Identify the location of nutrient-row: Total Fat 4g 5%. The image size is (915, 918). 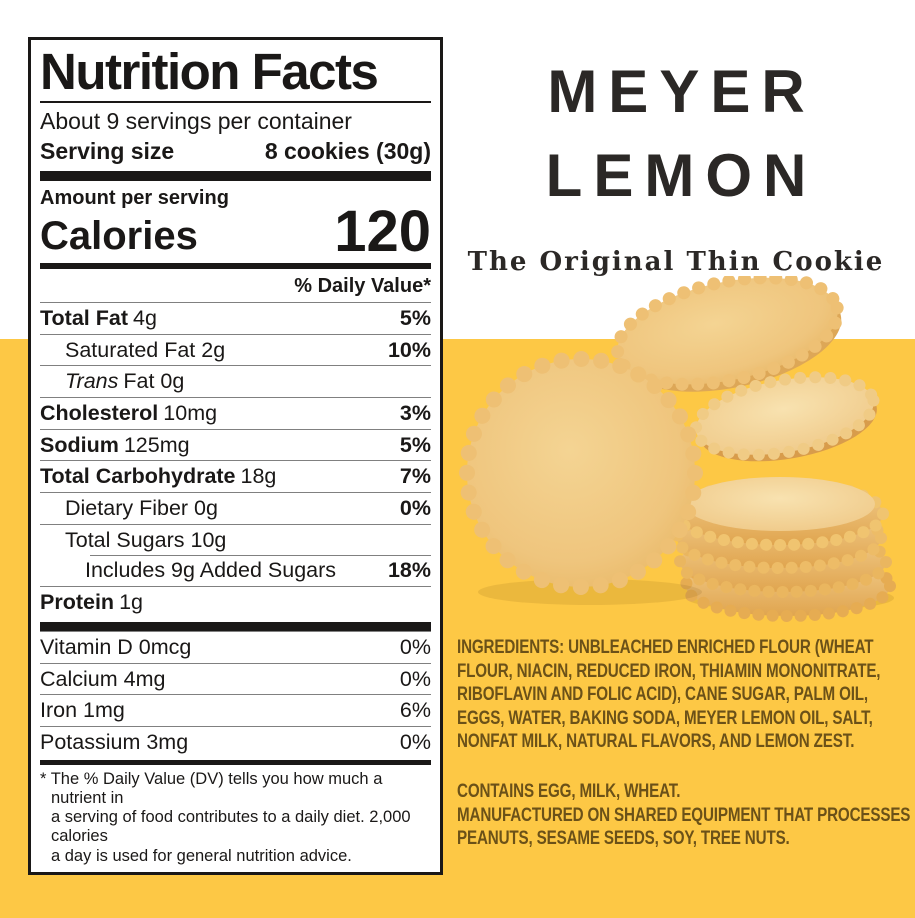
(235, 318).